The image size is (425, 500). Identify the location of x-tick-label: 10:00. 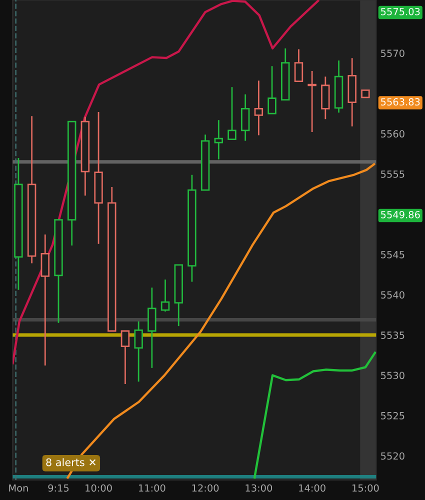
(99, 488).